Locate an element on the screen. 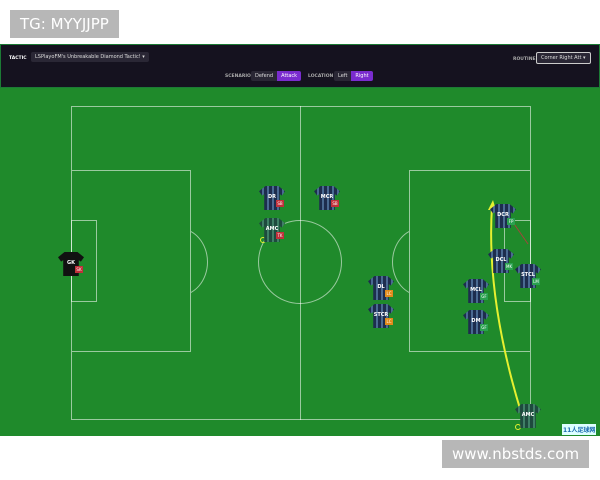  position-label: GK is located at coordinates (71, 263).